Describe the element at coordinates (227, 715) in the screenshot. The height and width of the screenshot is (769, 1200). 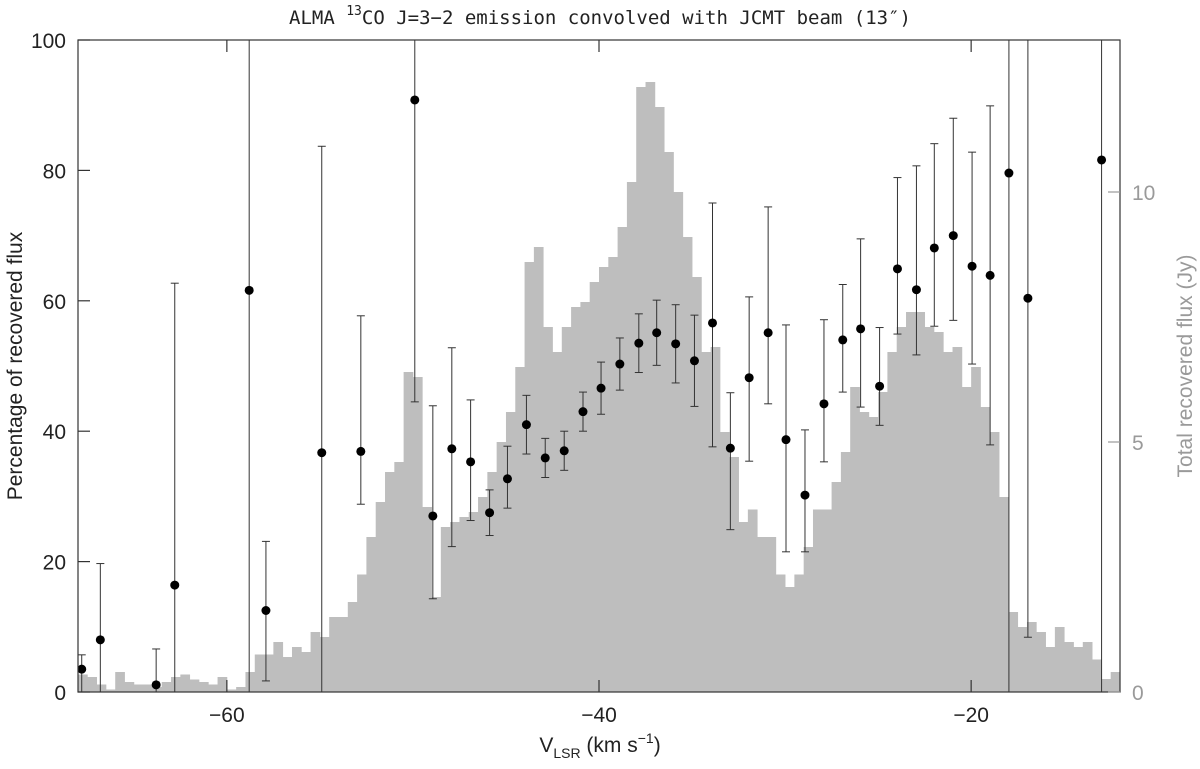
I see `x-tick-label: −60` at that location.